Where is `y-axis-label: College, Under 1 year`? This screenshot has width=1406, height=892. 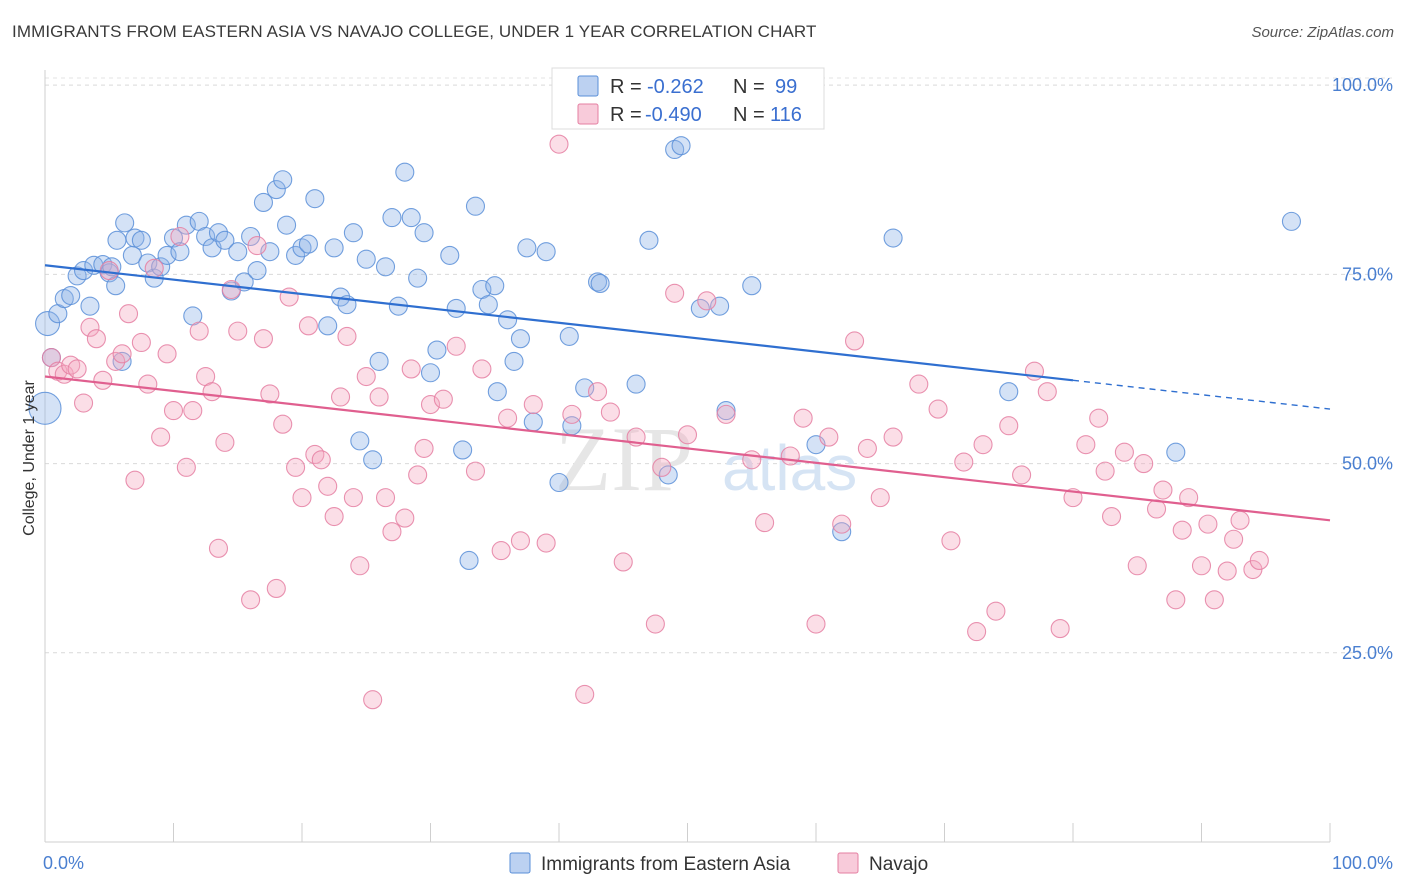 y-axis-label: College, Under 1 year is located at coordinates (29, 458).